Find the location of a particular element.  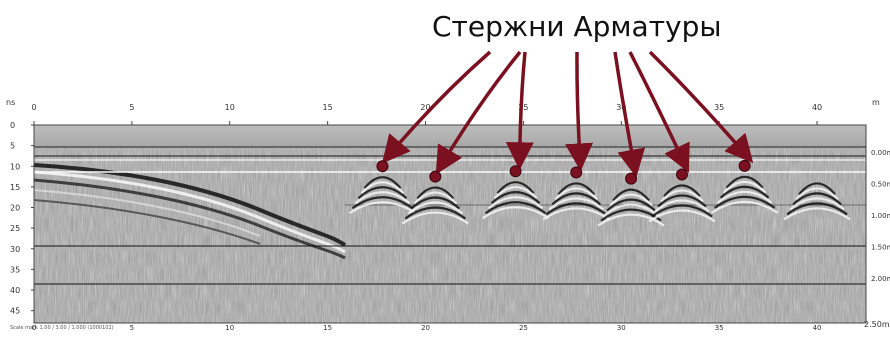

figure-title: Стержни Арматуры is located at coordinates (582, 26).